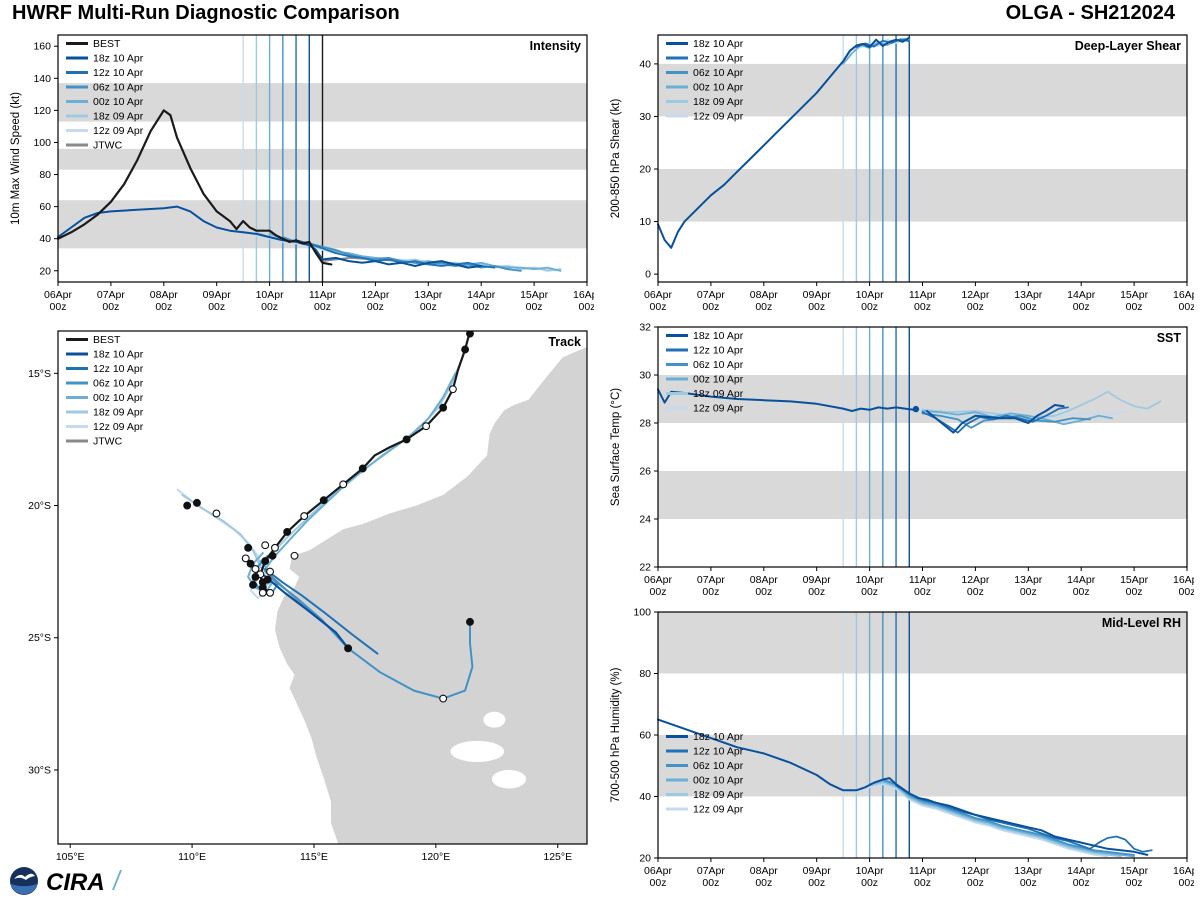 This screenshot has height=900, width=1200. I want to click on svg-text: 18z 09 Apr, so click(718, 795).